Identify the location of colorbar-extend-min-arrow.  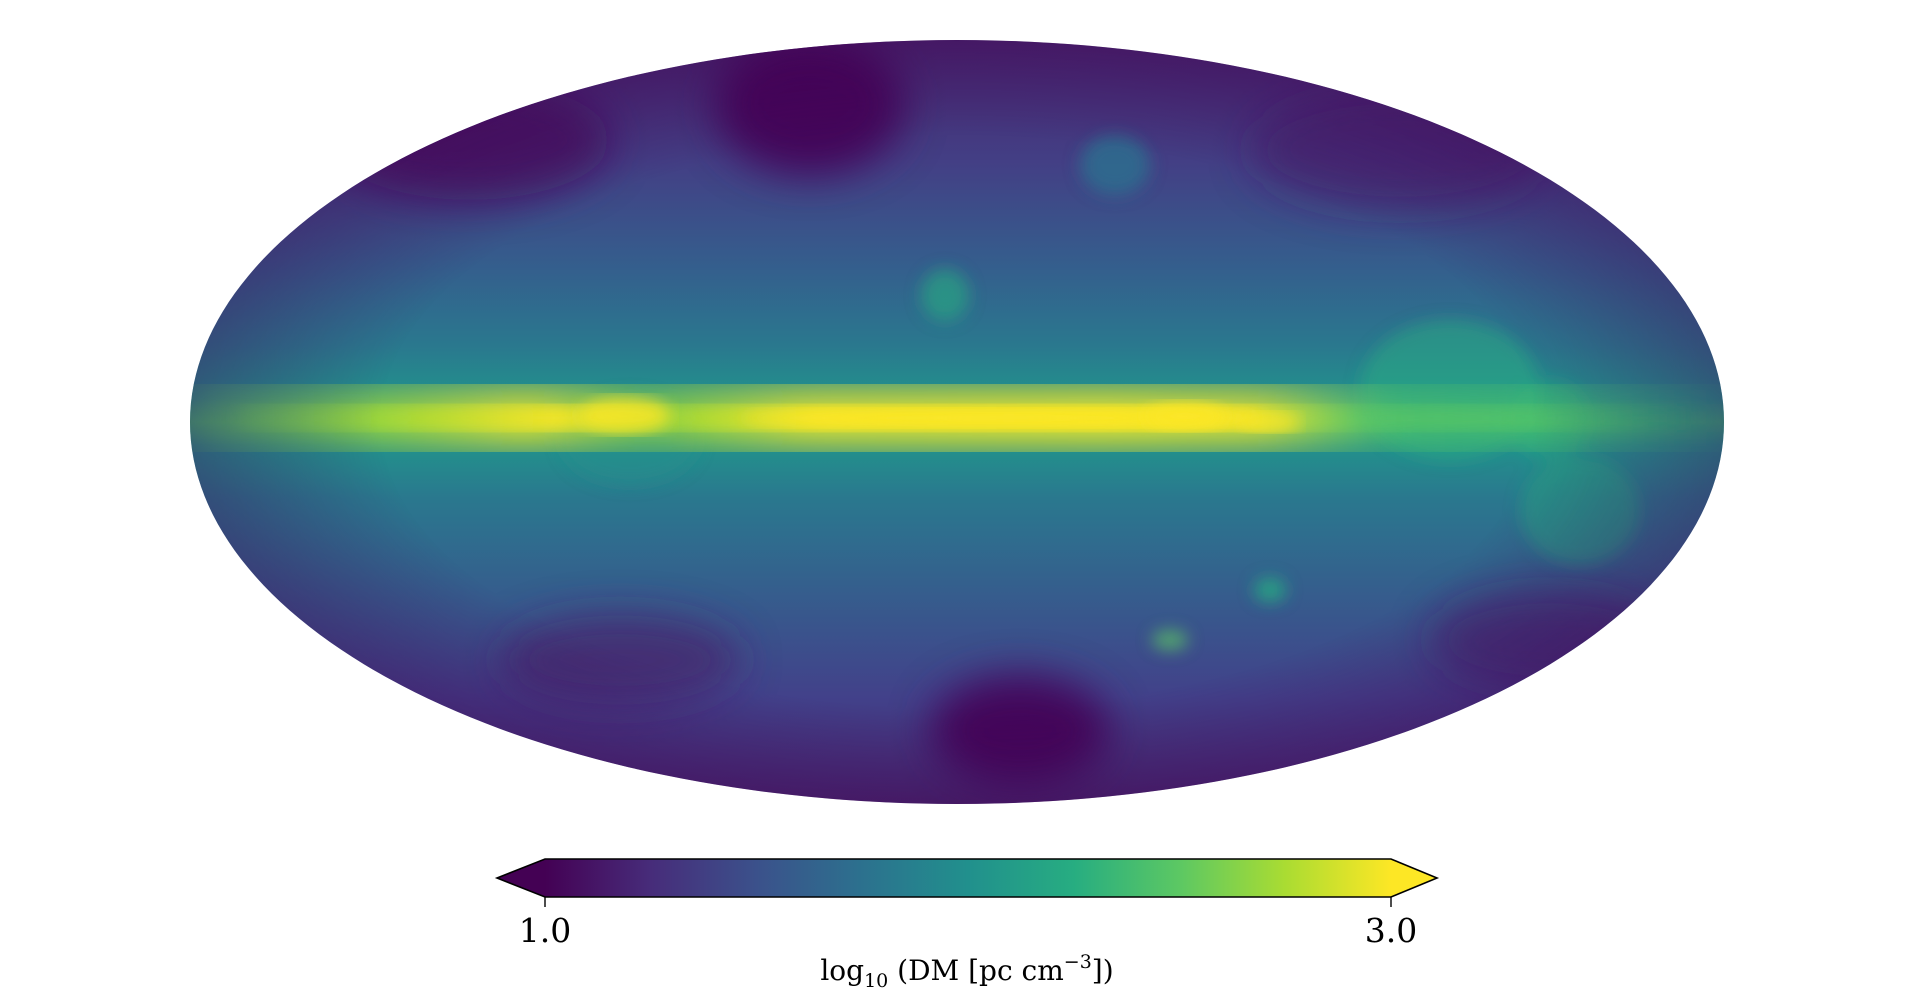
(521, 878).